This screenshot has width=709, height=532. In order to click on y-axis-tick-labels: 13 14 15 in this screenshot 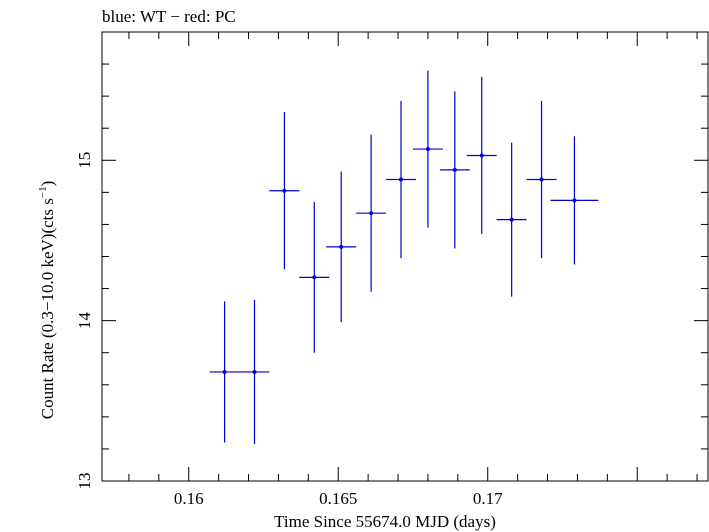, I will do `click(84, 321)`.